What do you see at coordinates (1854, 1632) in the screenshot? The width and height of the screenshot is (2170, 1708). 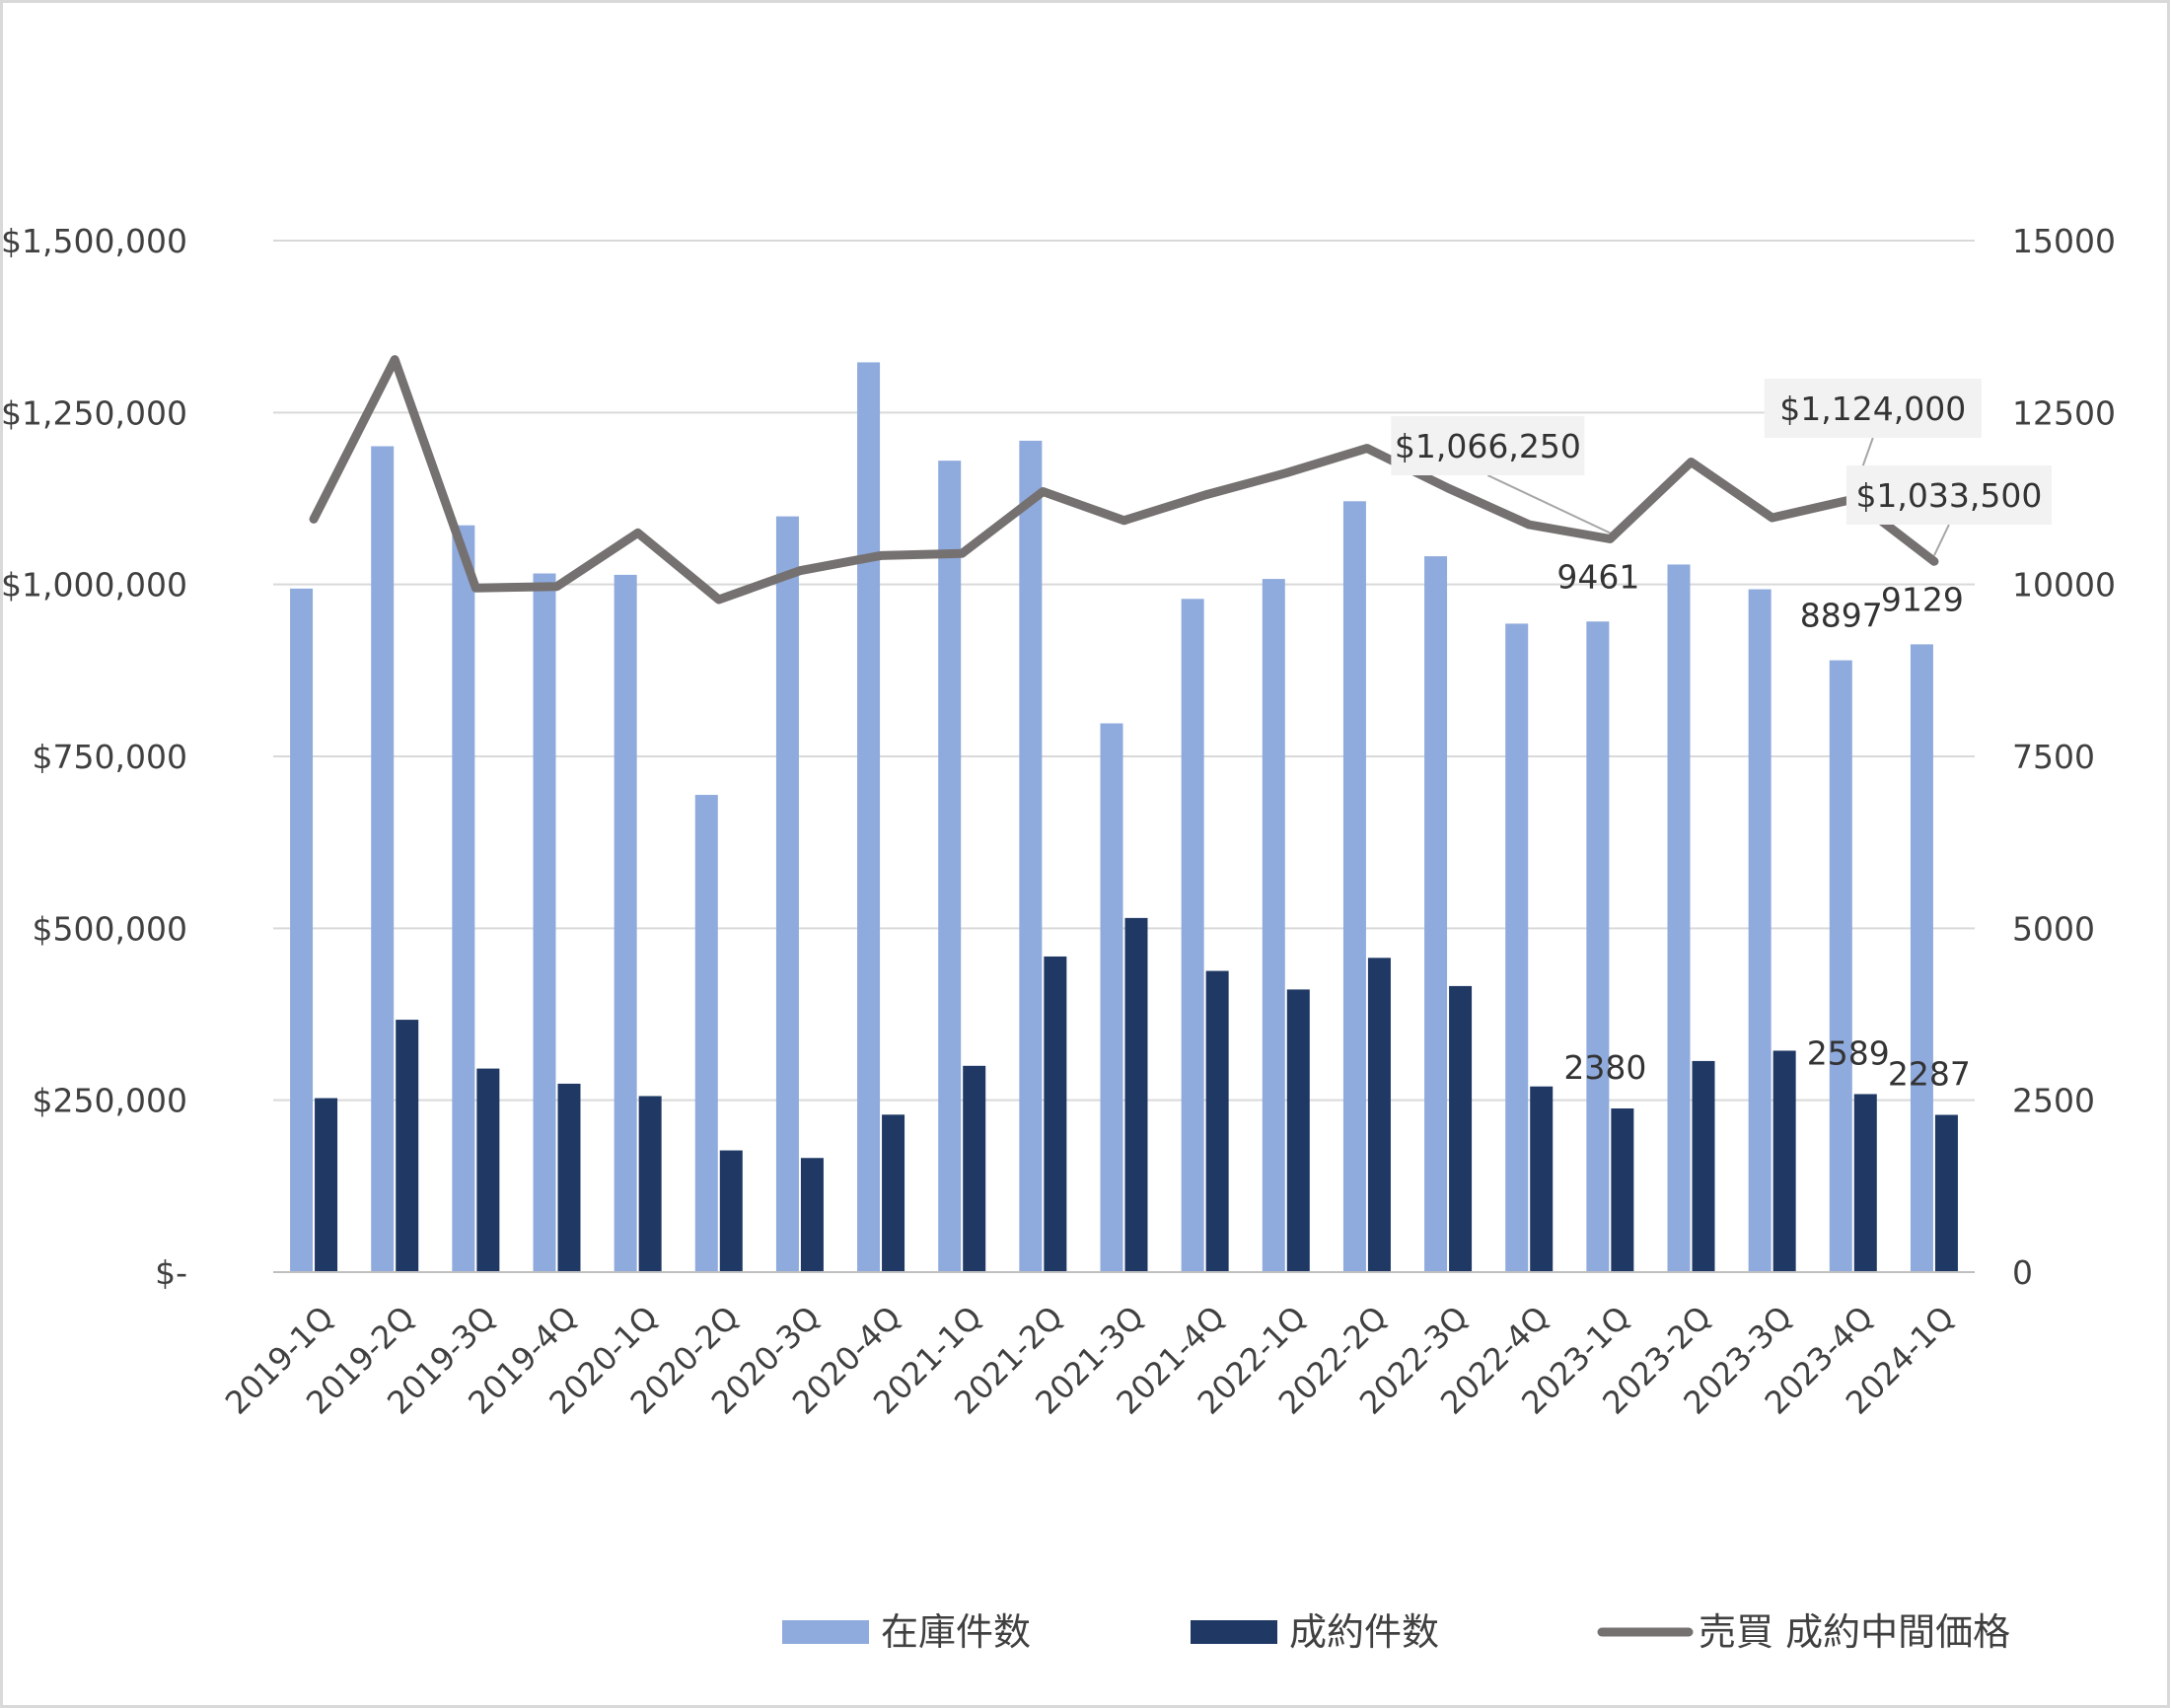 I see `legend-label-price: 売買 成約中間価格` at bounding box center [1854, 1632].